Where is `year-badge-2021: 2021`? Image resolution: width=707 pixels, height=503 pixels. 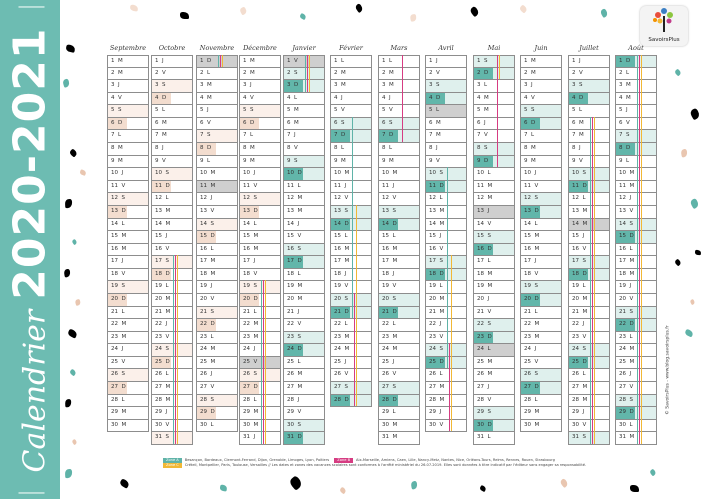 year-badge-2021: 2021 is located at coordinates (304, 40).